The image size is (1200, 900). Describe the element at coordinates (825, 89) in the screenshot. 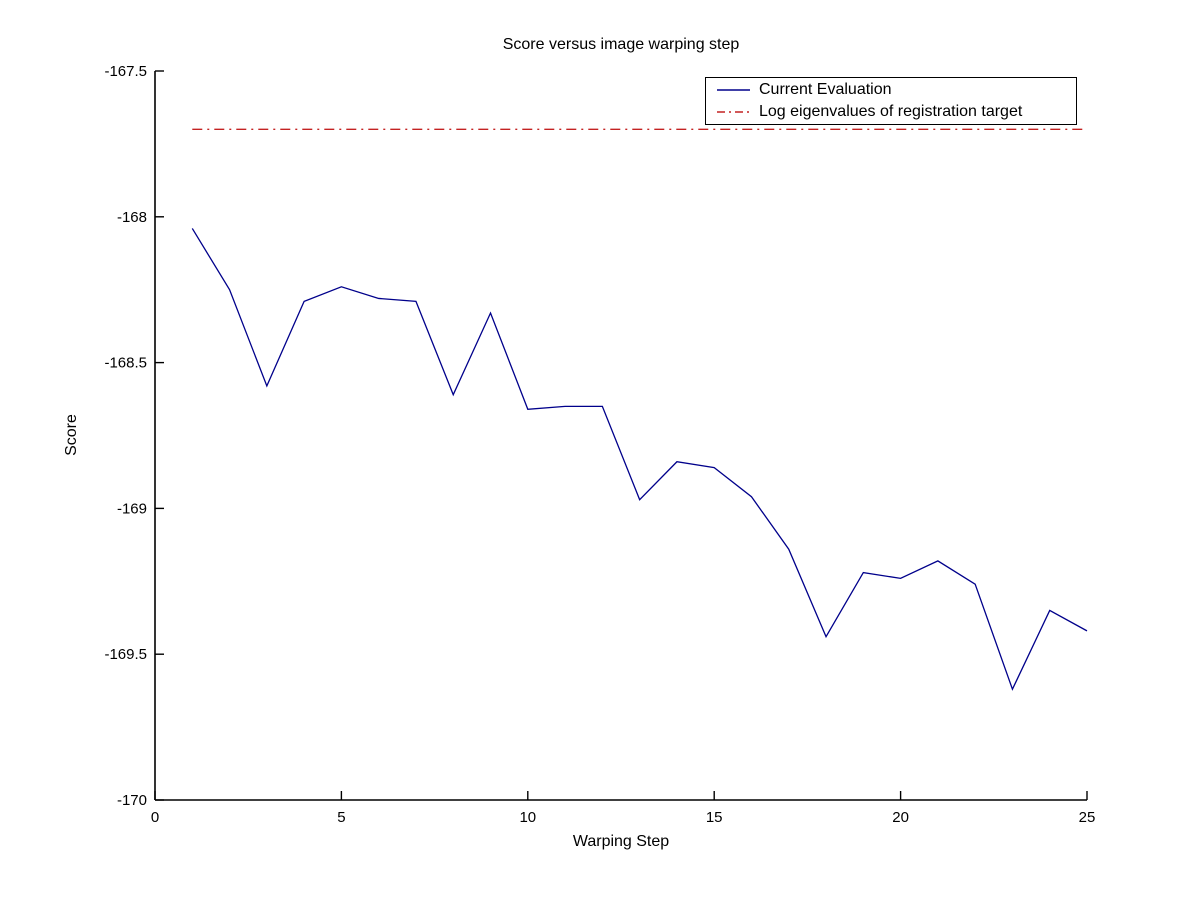

I see `legend-label-current-evaluation: Current Evaluation` at that location.